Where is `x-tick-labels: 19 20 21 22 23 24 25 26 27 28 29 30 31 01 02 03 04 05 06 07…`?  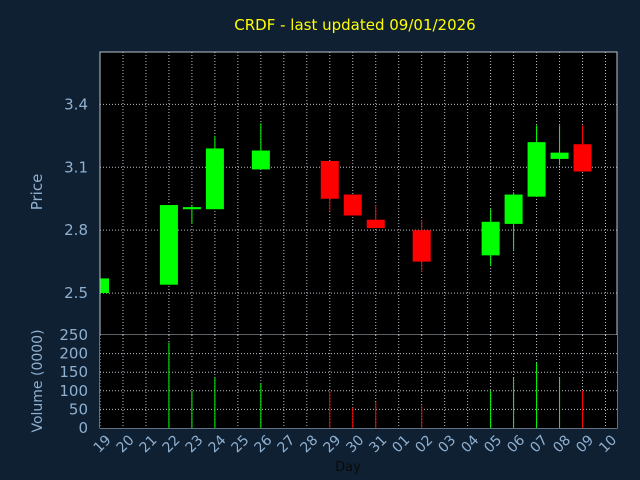
x-tick-labels: 19 20 21 22 23 24 25 26 27 28 29 30 31 01 02 03 04 05 06 07… is located at coordinates (355, 444).